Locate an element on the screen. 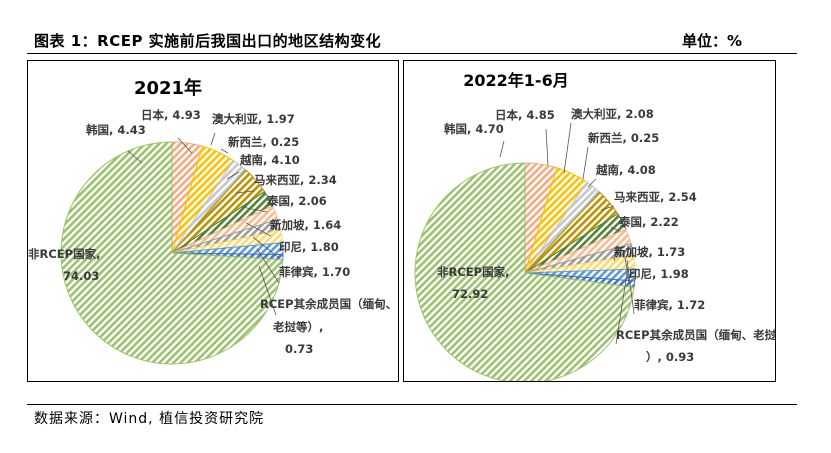 Image resolution: width=831 pixels, height=453 pixels. data-label: RCEP其余成员国（缅甸、老挝等 is located at coordinates (695, 335).